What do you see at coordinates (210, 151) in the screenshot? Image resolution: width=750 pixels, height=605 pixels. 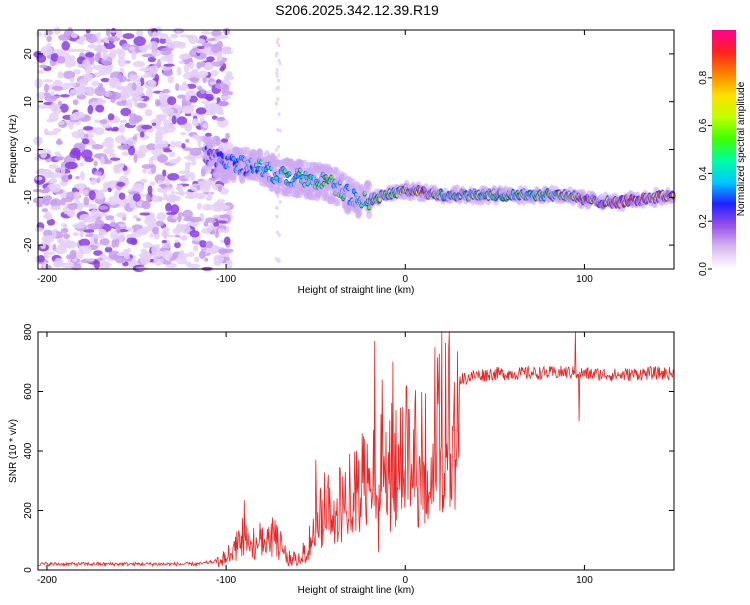 I see `signal-core` at bounding box center [210, 151].